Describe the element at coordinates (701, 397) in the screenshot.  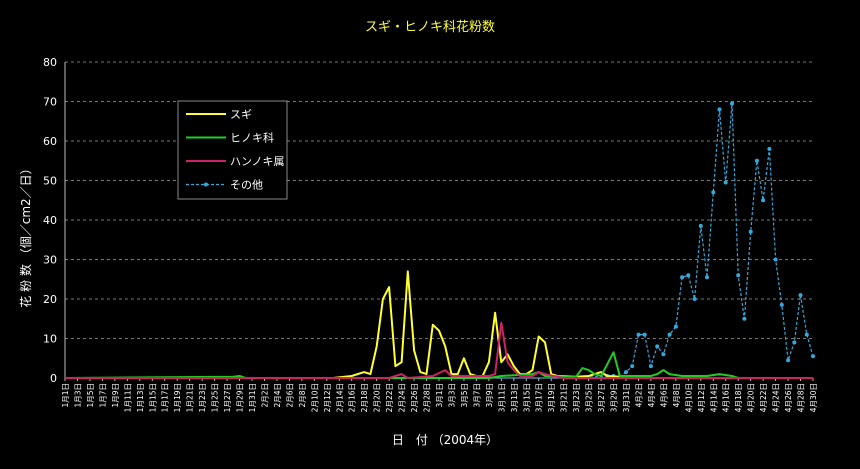
I see `x-tick-label: 4月12日` at that location.